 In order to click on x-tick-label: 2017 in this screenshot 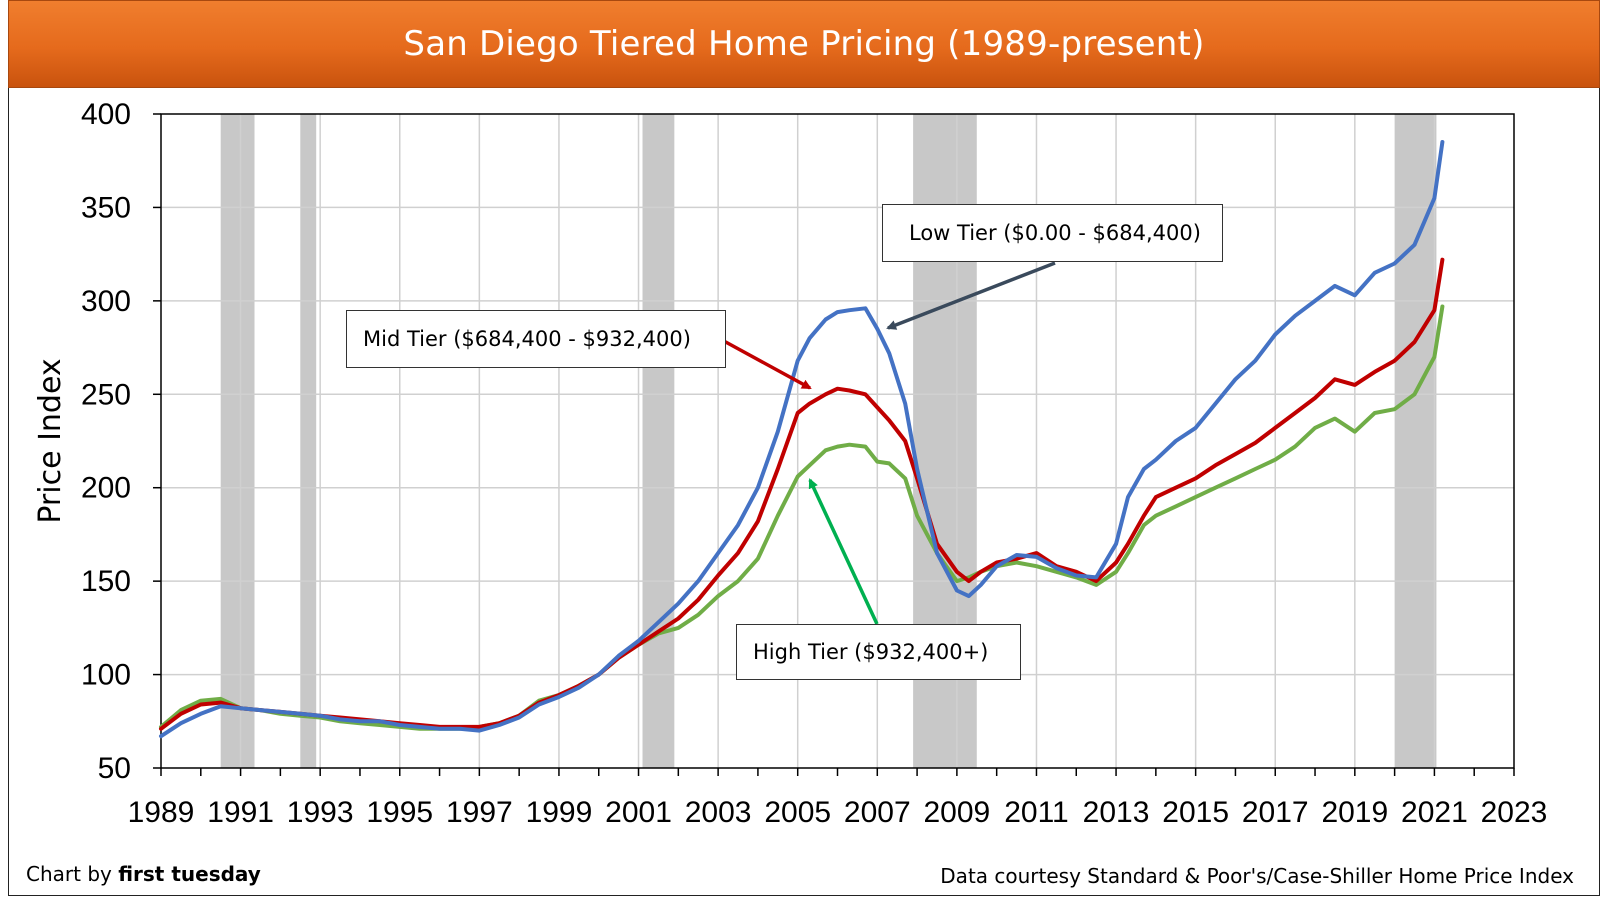, I will do `click(1275, 812)`.